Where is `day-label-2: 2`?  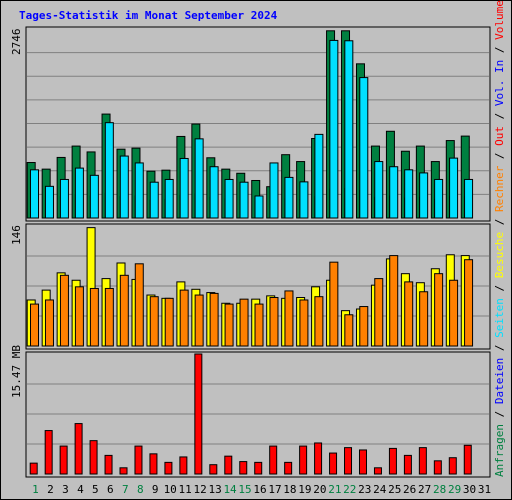
day-label-2: 2 is located at coordinates (50, 489).